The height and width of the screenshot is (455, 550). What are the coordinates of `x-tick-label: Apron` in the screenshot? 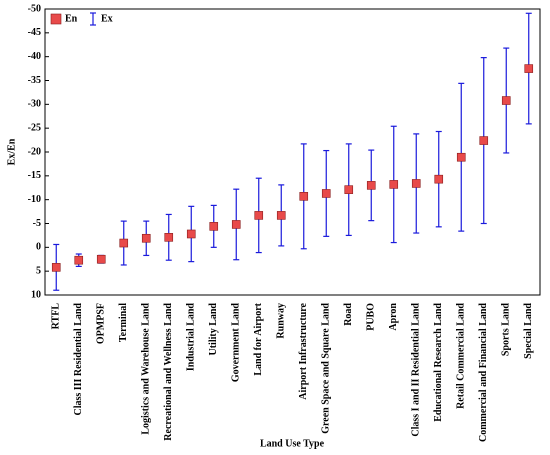 It's located at (393, 317).